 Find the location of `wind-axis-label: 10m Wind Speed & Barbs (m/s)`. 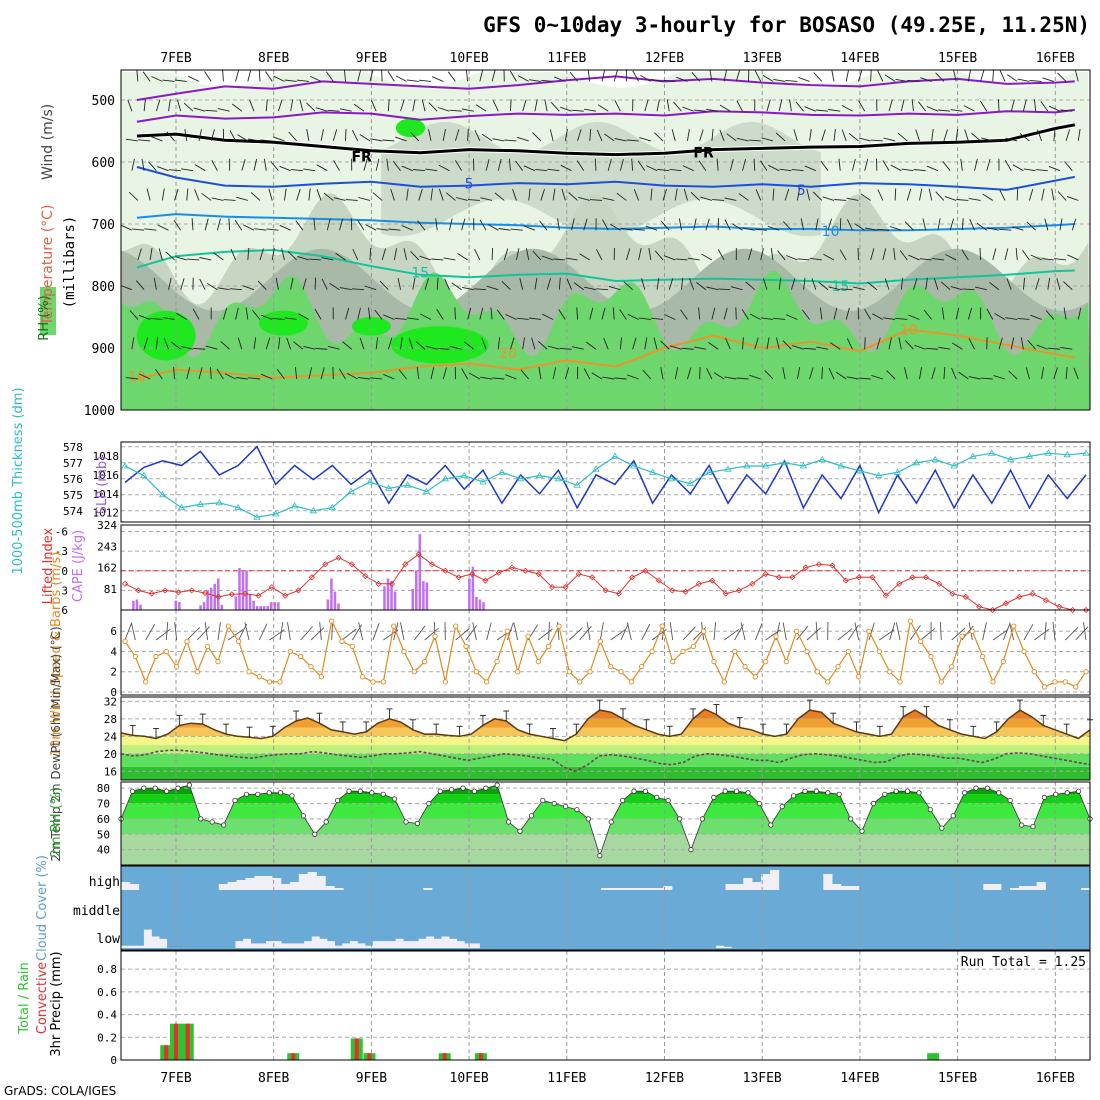

wind-axis-label: 10m Wind Speed & Barbs (m/s) is located at coordinates (56, 654).